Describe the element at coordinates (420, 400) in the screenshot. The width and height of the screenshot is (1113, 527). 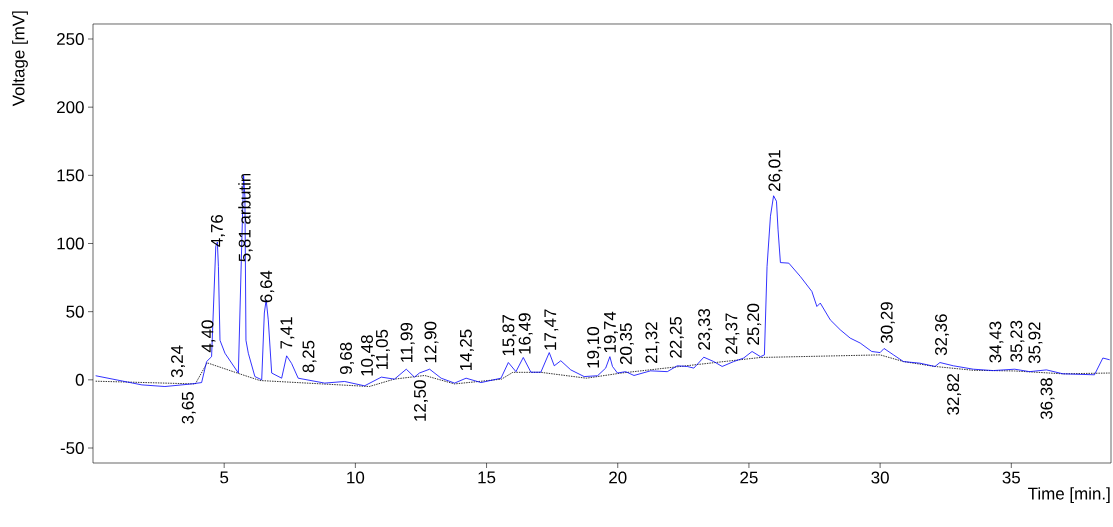
I see `annotation: 12,50` at that location.